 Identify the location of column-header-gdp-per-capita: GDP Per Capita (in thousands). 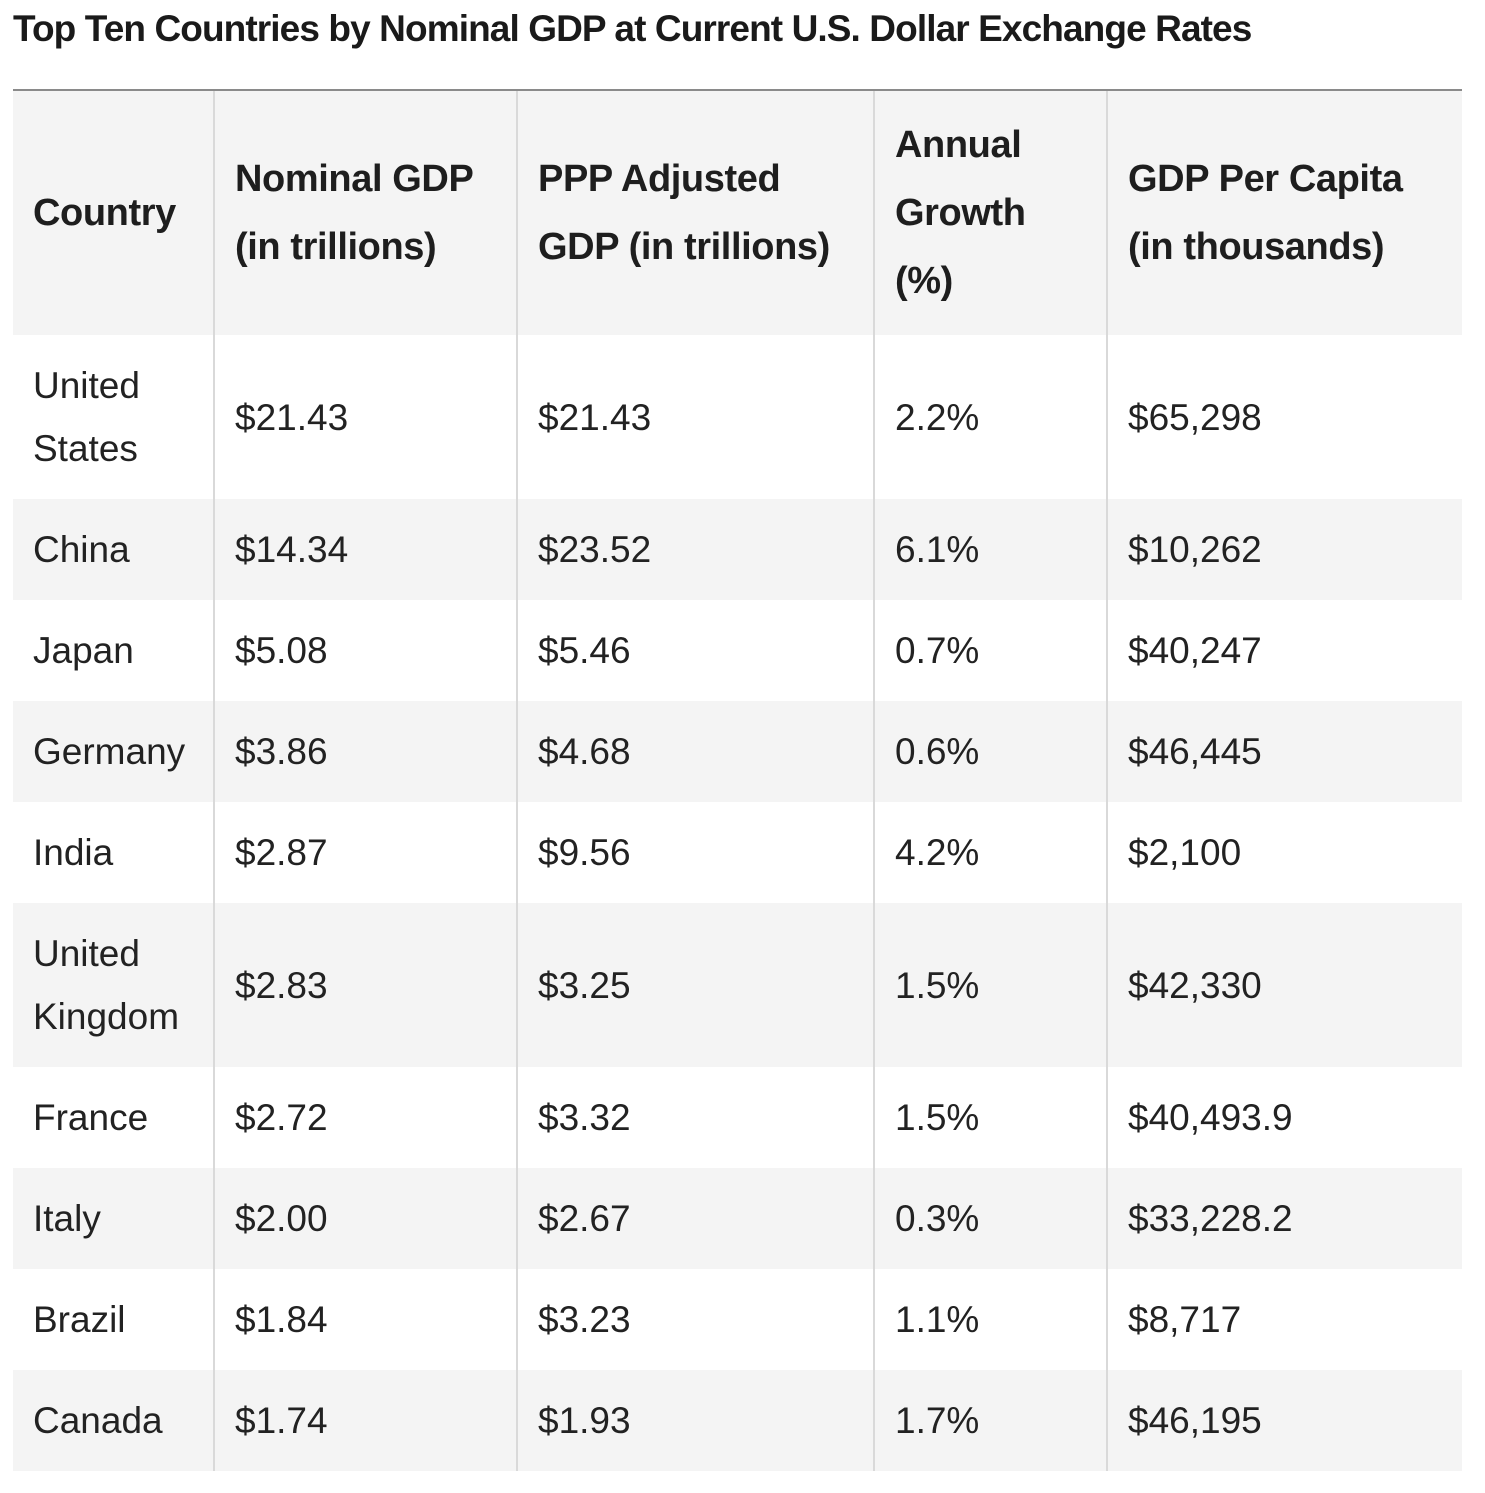
(1284, 213).